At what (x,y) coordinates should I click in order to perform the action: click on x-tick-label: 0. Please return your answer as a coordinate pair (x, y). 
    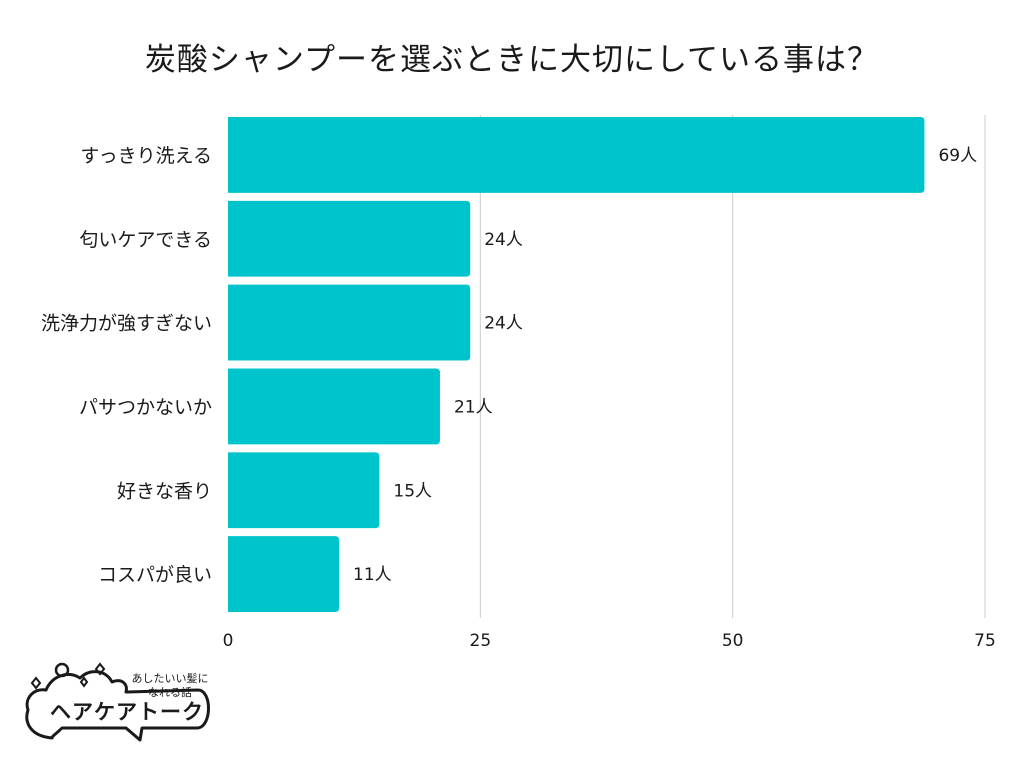
    Looking at the image, I should click on (228, 641).